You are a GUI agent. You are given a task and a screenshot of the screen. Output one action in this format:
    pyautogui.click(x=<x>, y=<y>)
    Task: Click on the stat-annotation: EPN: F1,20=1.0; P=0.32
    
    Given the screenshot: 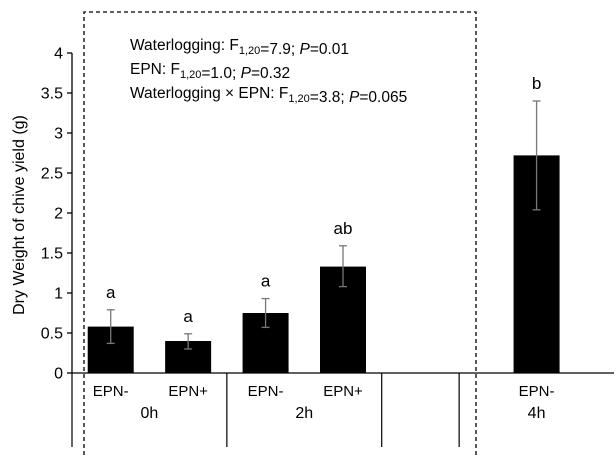 What is the action you would take?
    pyautogui.click(x=210, y=71)
    